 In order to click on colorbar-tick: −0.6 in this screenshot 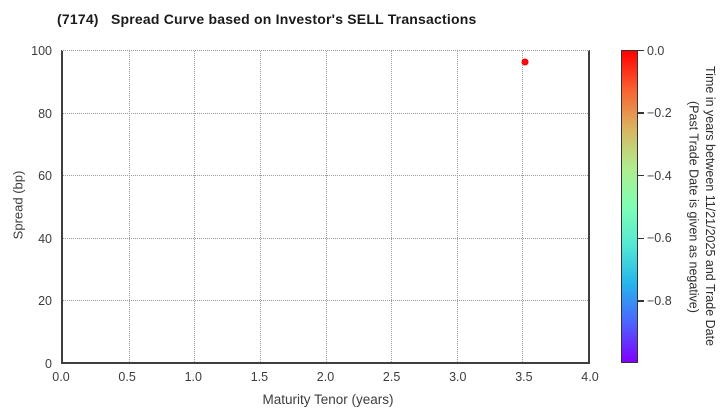, I will do `click(655, 238)`.